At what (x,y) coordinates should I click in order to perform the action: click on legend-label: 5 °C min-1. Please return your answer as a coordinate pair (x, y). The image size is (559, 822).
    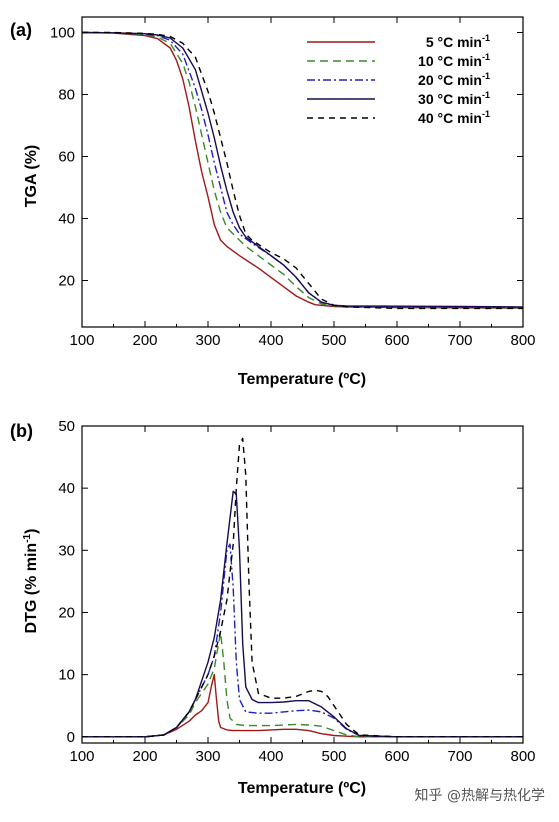
    Looking at the image, I should click on (458, 41).